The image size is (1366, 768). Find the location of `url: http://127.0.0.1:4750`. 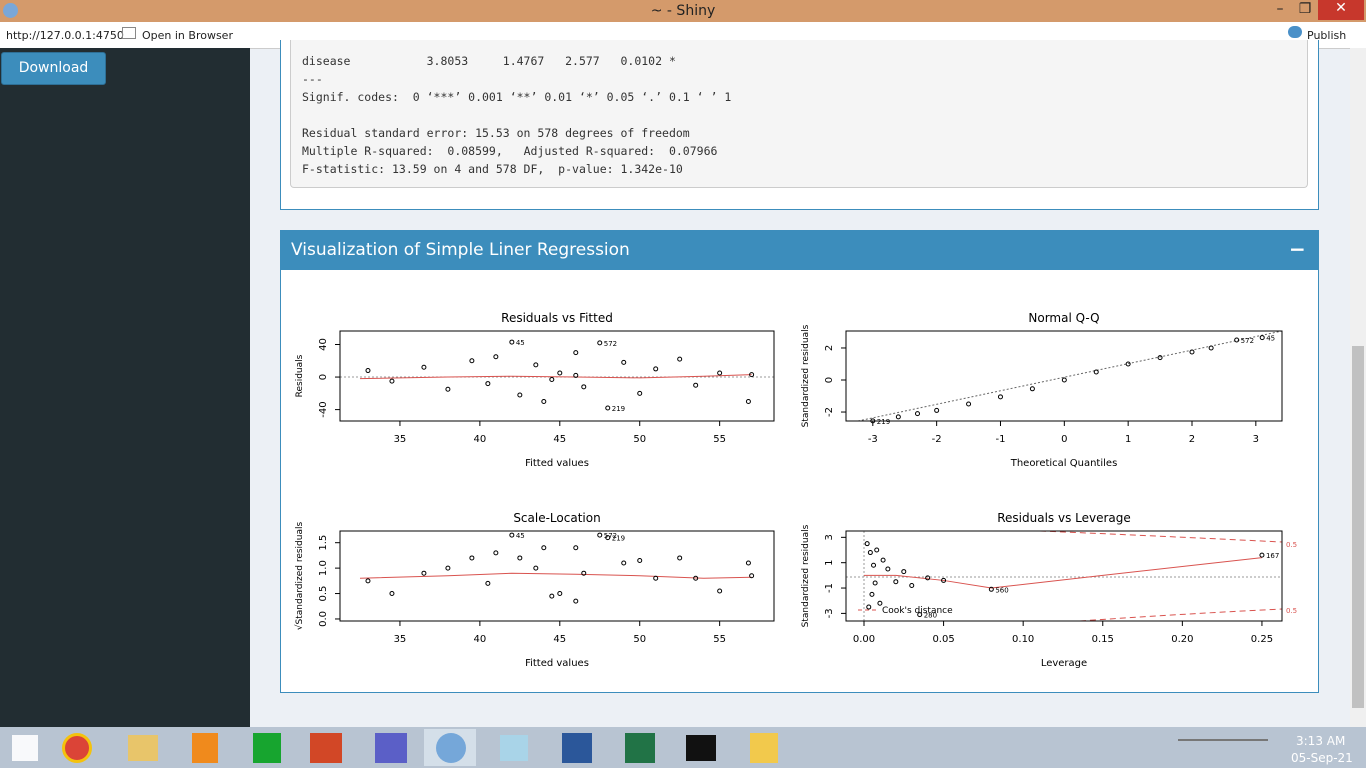

url: http://127.0.0.1:4750 is located at coordinates (65, 35).